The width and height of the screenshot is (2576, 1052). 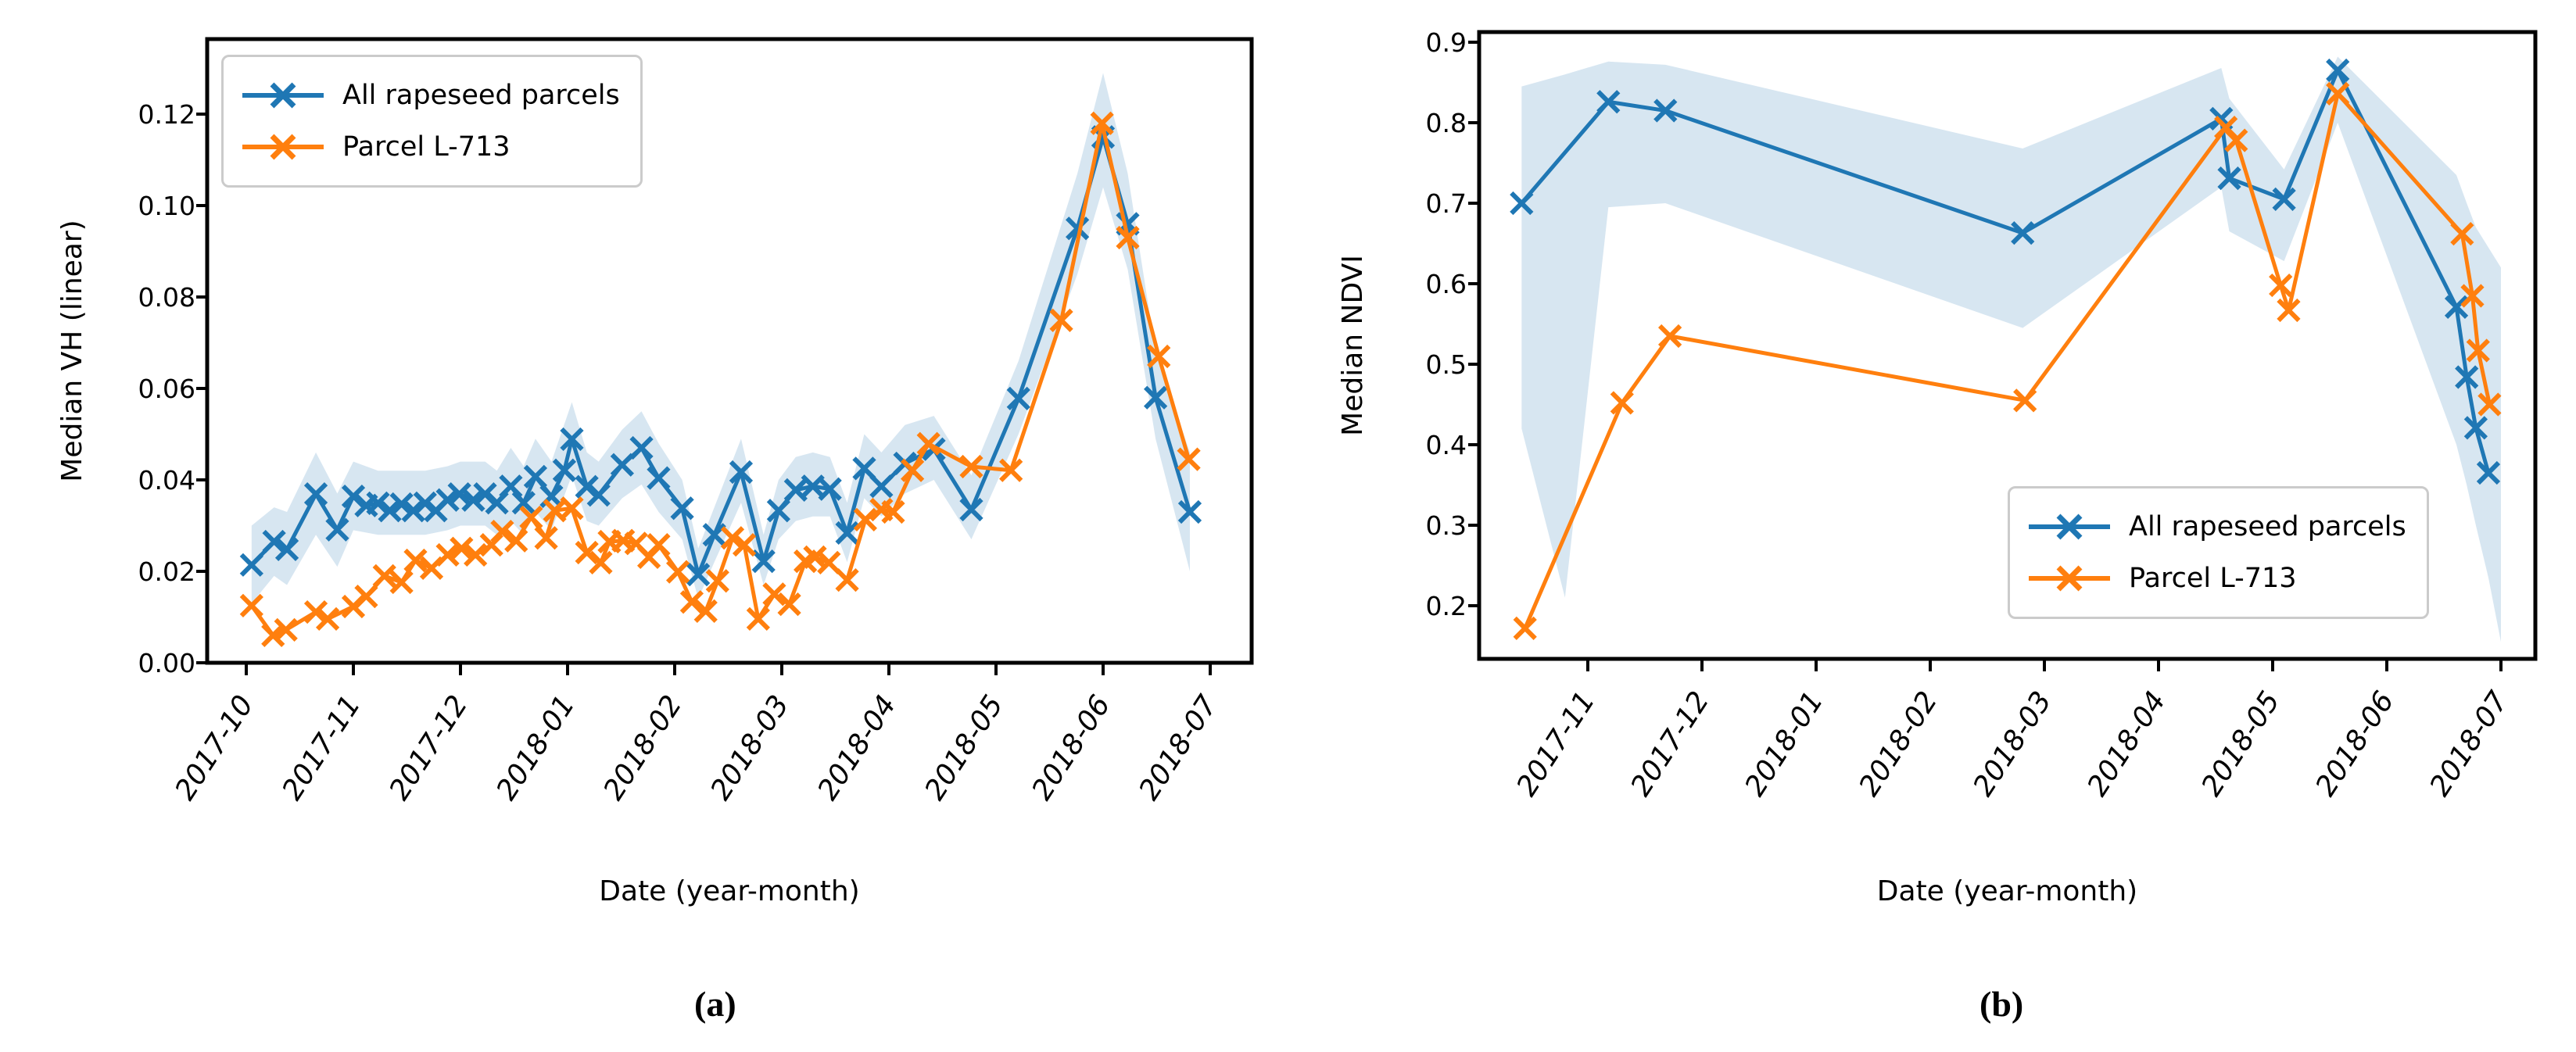 I want to click on legend-chart-a: All rapeseed parcels Parcel L-713, so click(x=432, y=121).